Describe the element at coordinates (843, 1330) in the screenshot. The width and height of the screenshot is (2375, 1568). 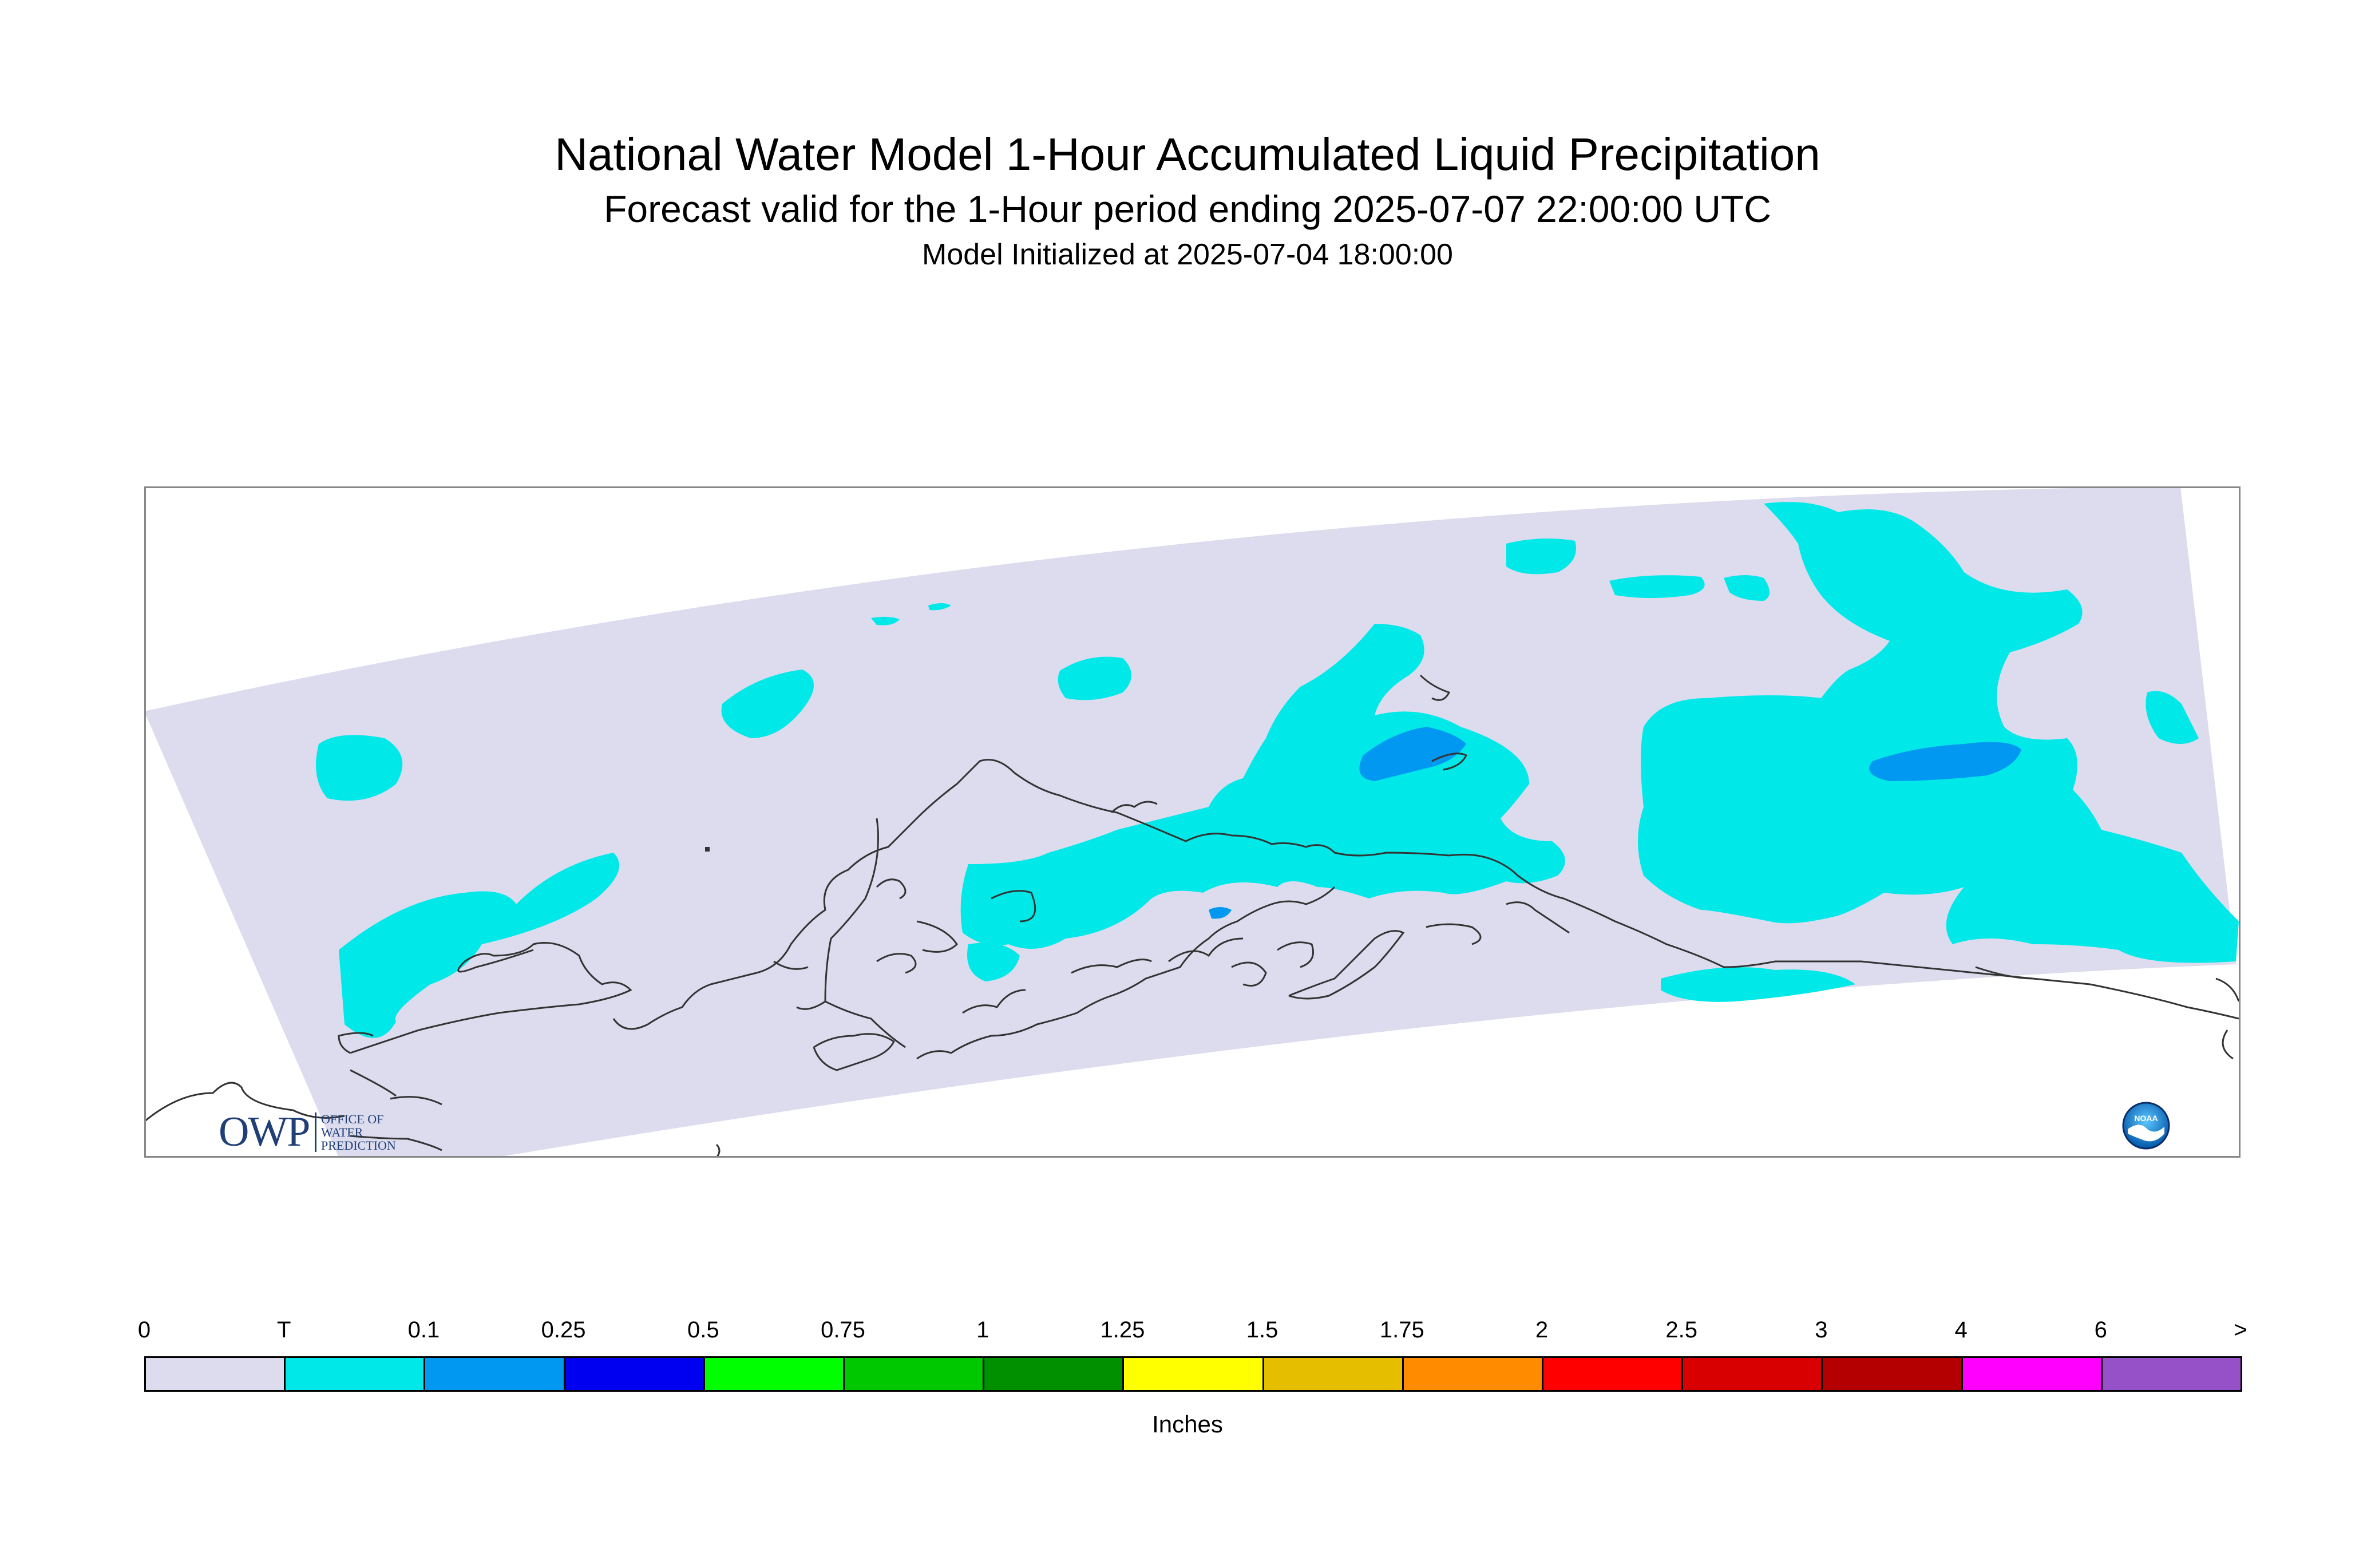
I see `colorbar-label: 0.75` at that location.